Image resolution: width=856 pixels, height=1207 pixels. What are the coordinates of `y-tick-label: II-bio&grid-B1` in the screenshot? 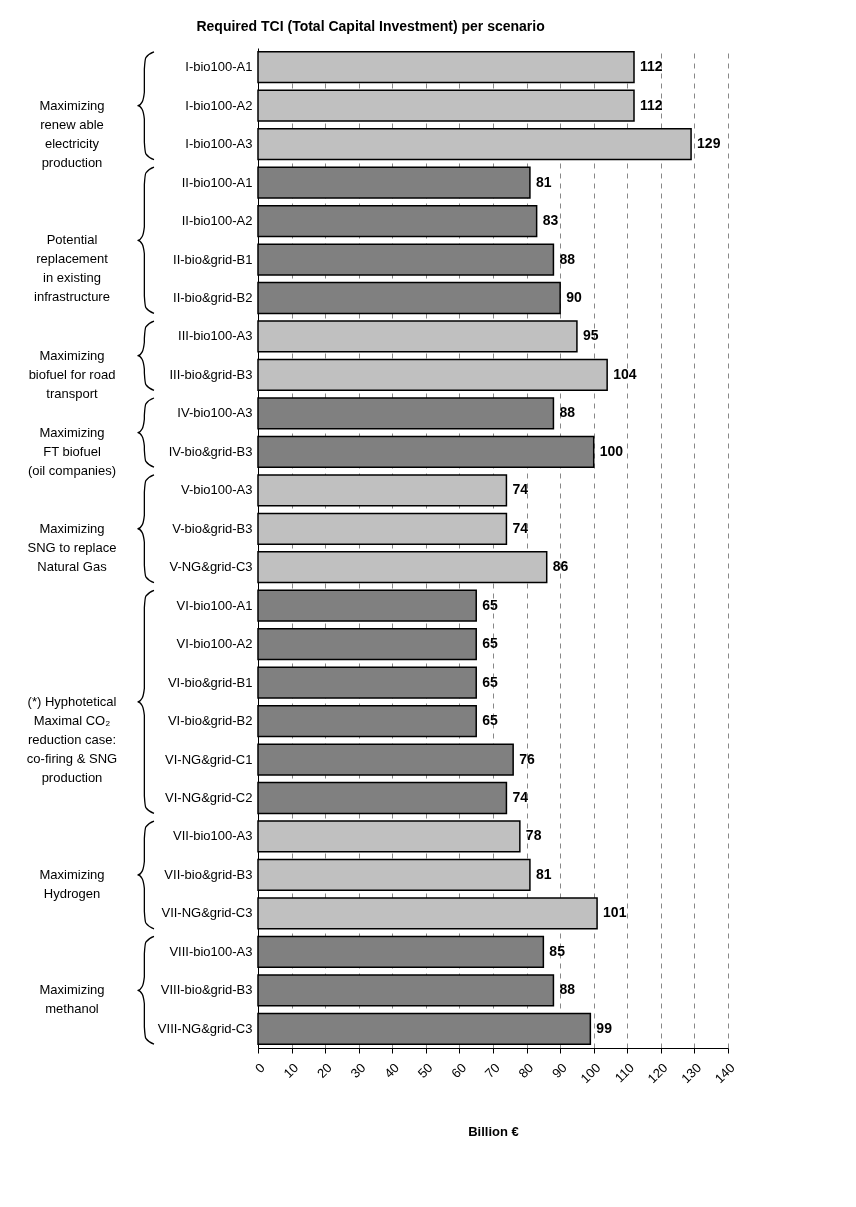 It's located at (213, 259).